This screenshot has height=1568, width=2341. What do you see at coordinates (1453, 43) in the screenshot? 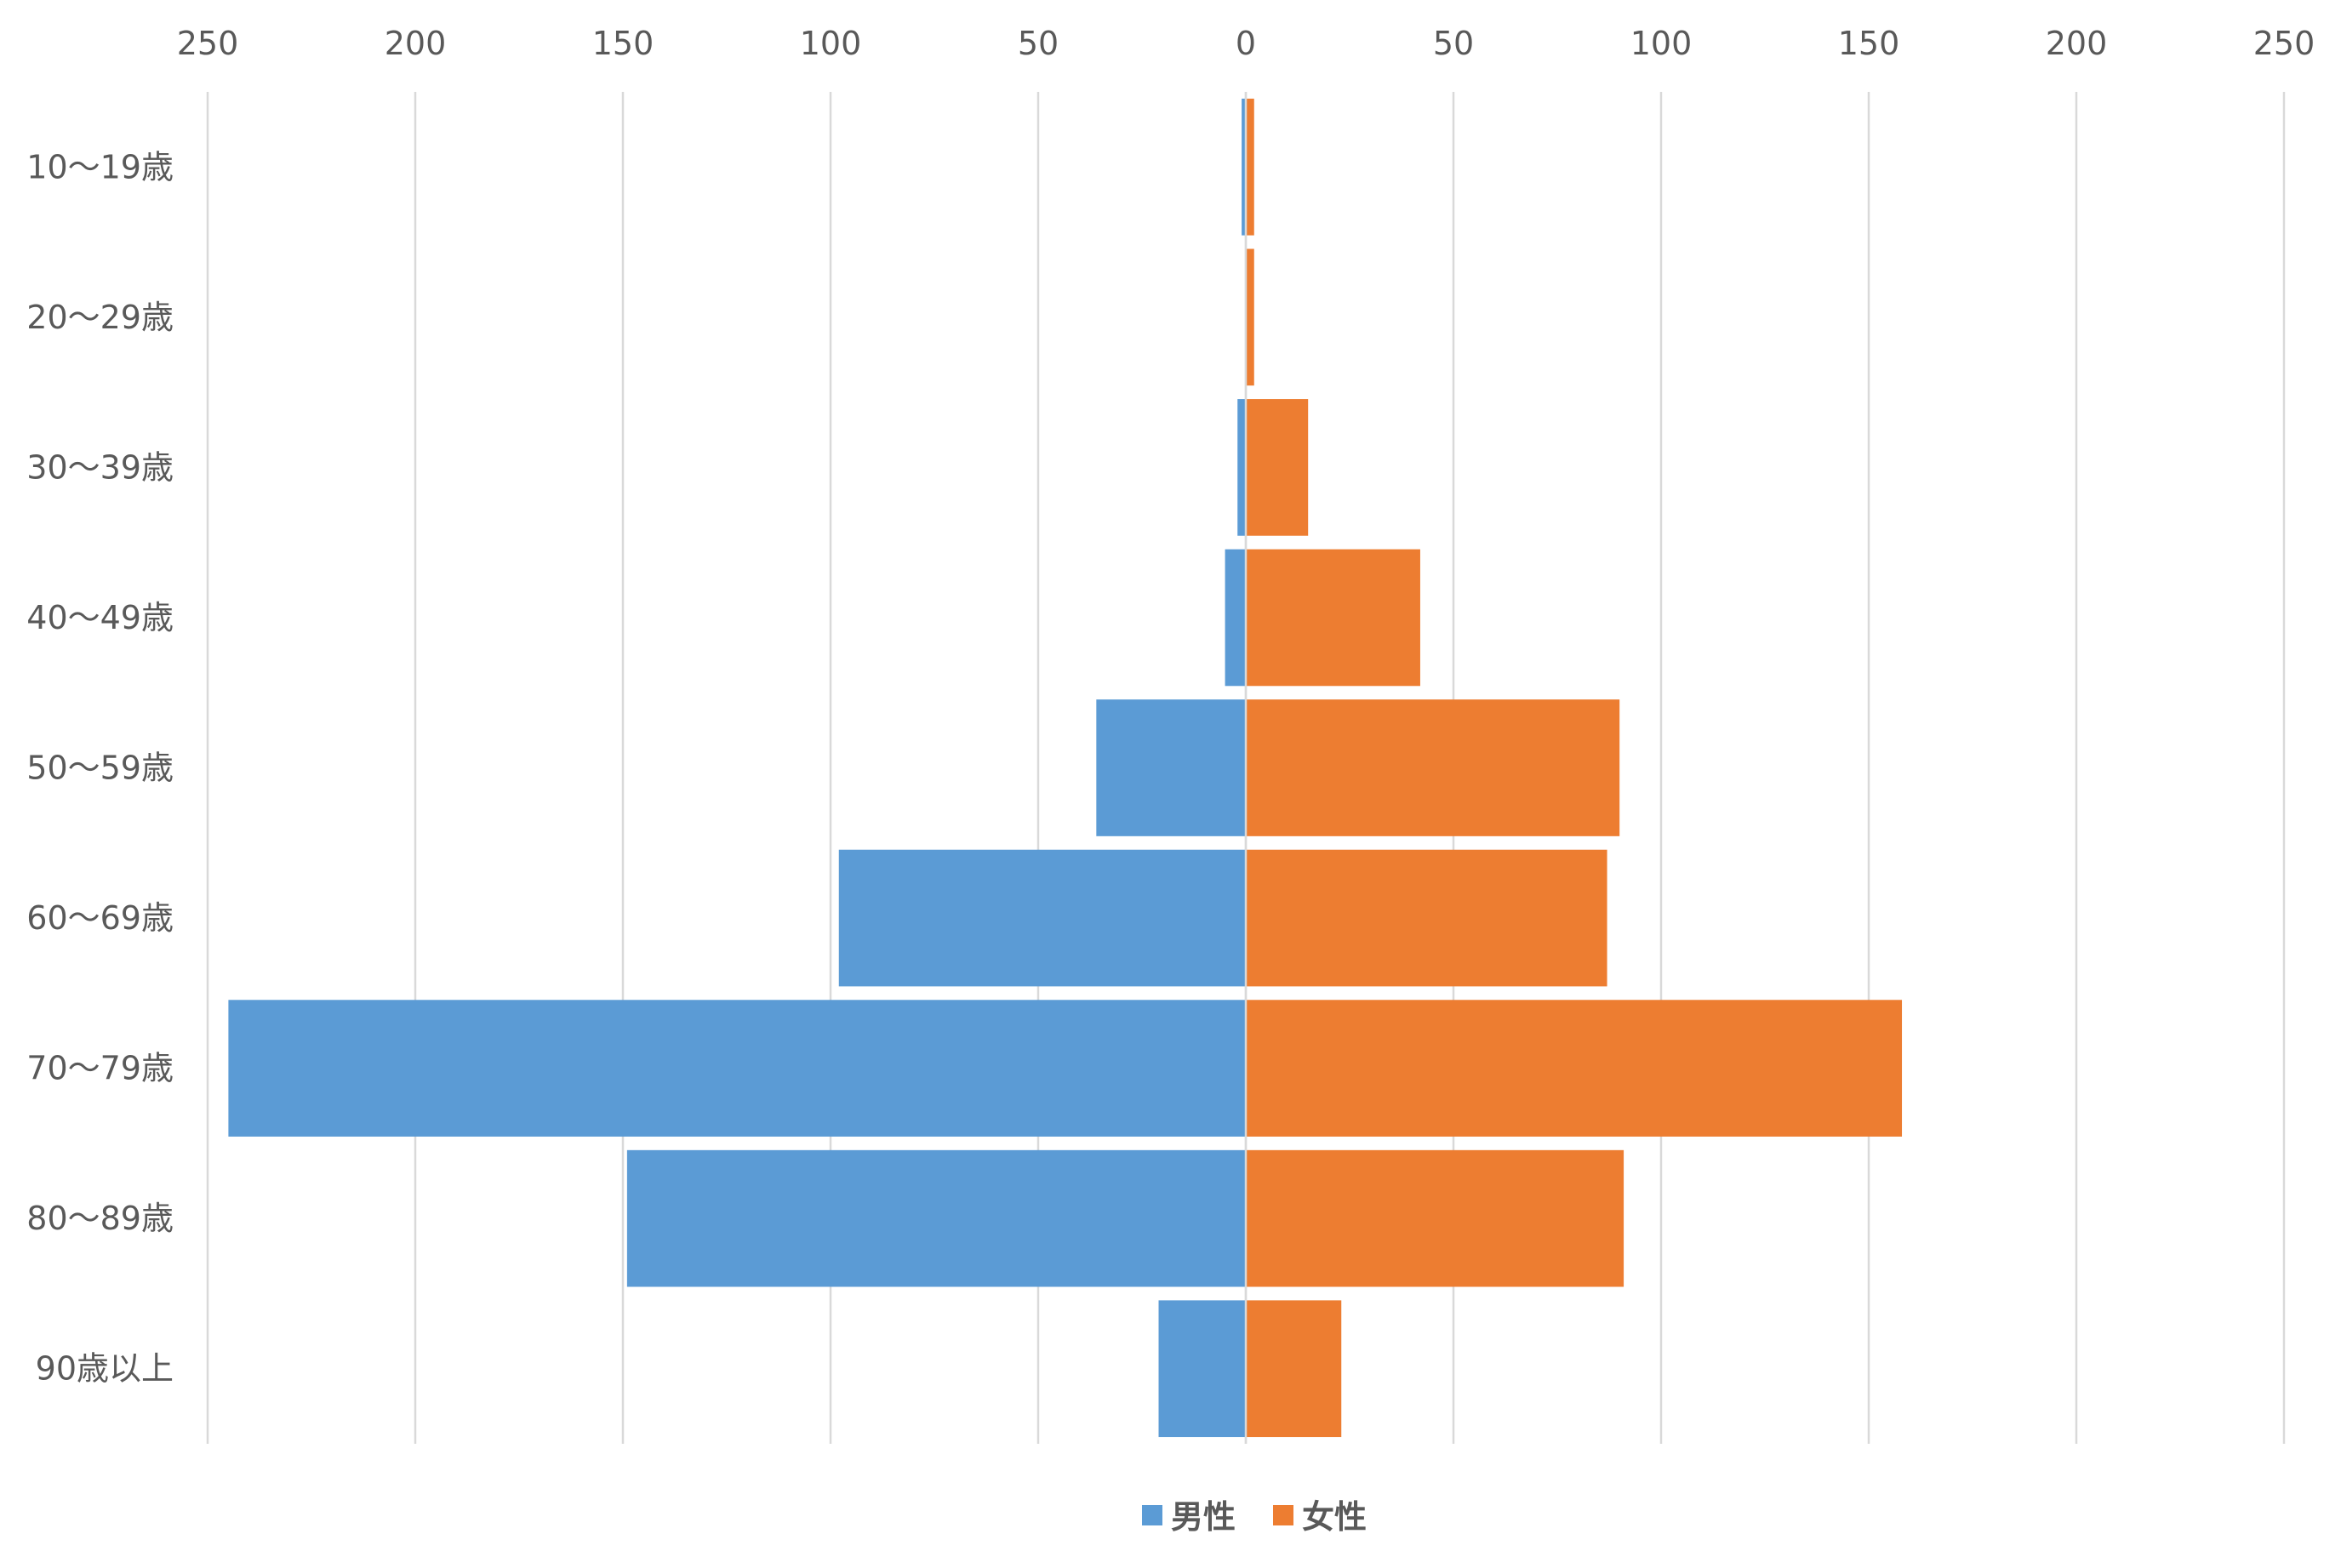
I see `x-tick-label-6: 50` at bounding box center [1453, 43].